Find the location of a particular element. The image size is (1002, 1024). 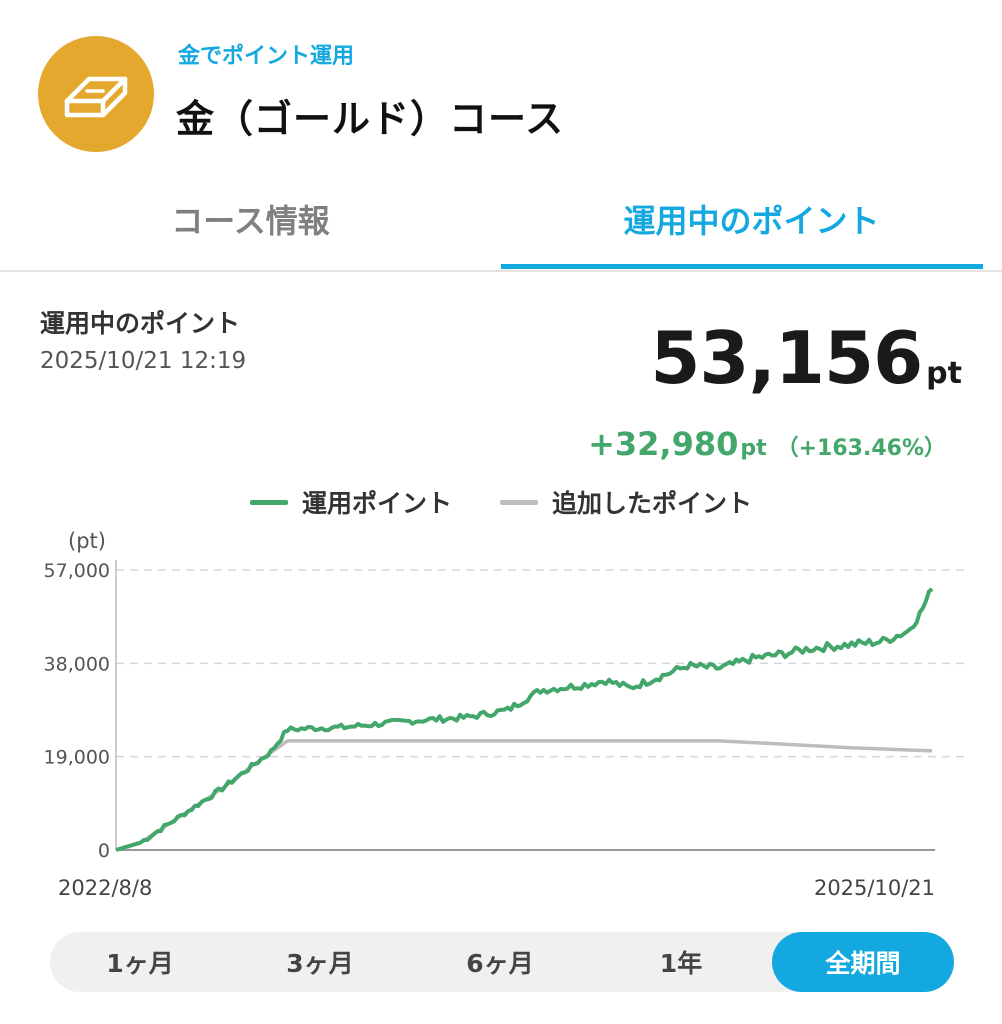

x-start-label: 2022/8/8 is located at coordinates (105, 888).